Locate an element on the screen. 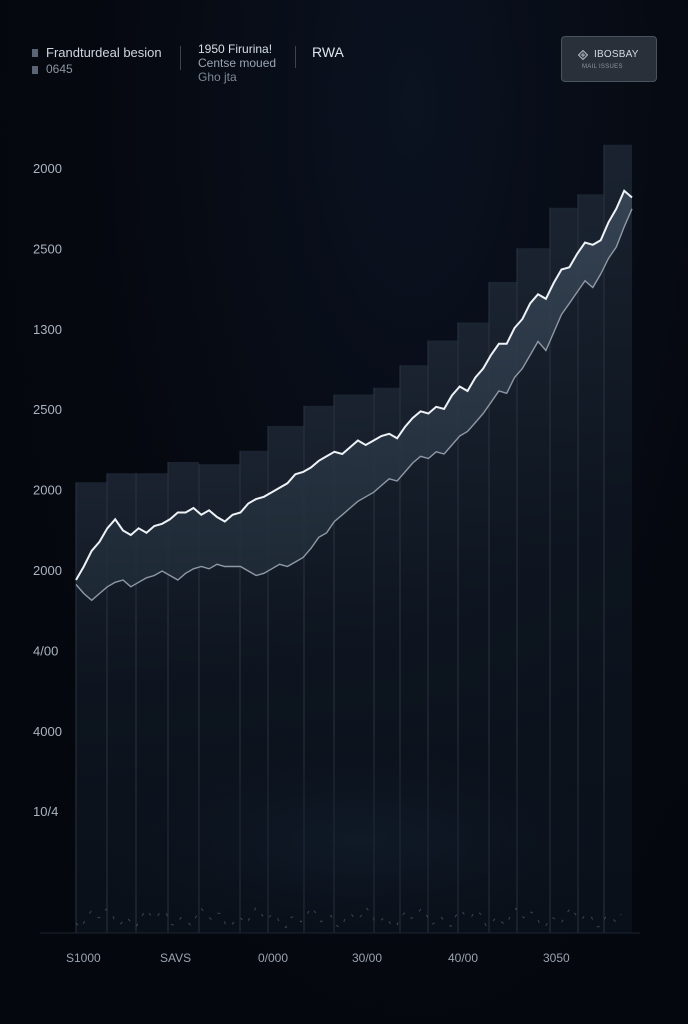  badge-row: IBOSBAY is located at coordinates (608, 54).